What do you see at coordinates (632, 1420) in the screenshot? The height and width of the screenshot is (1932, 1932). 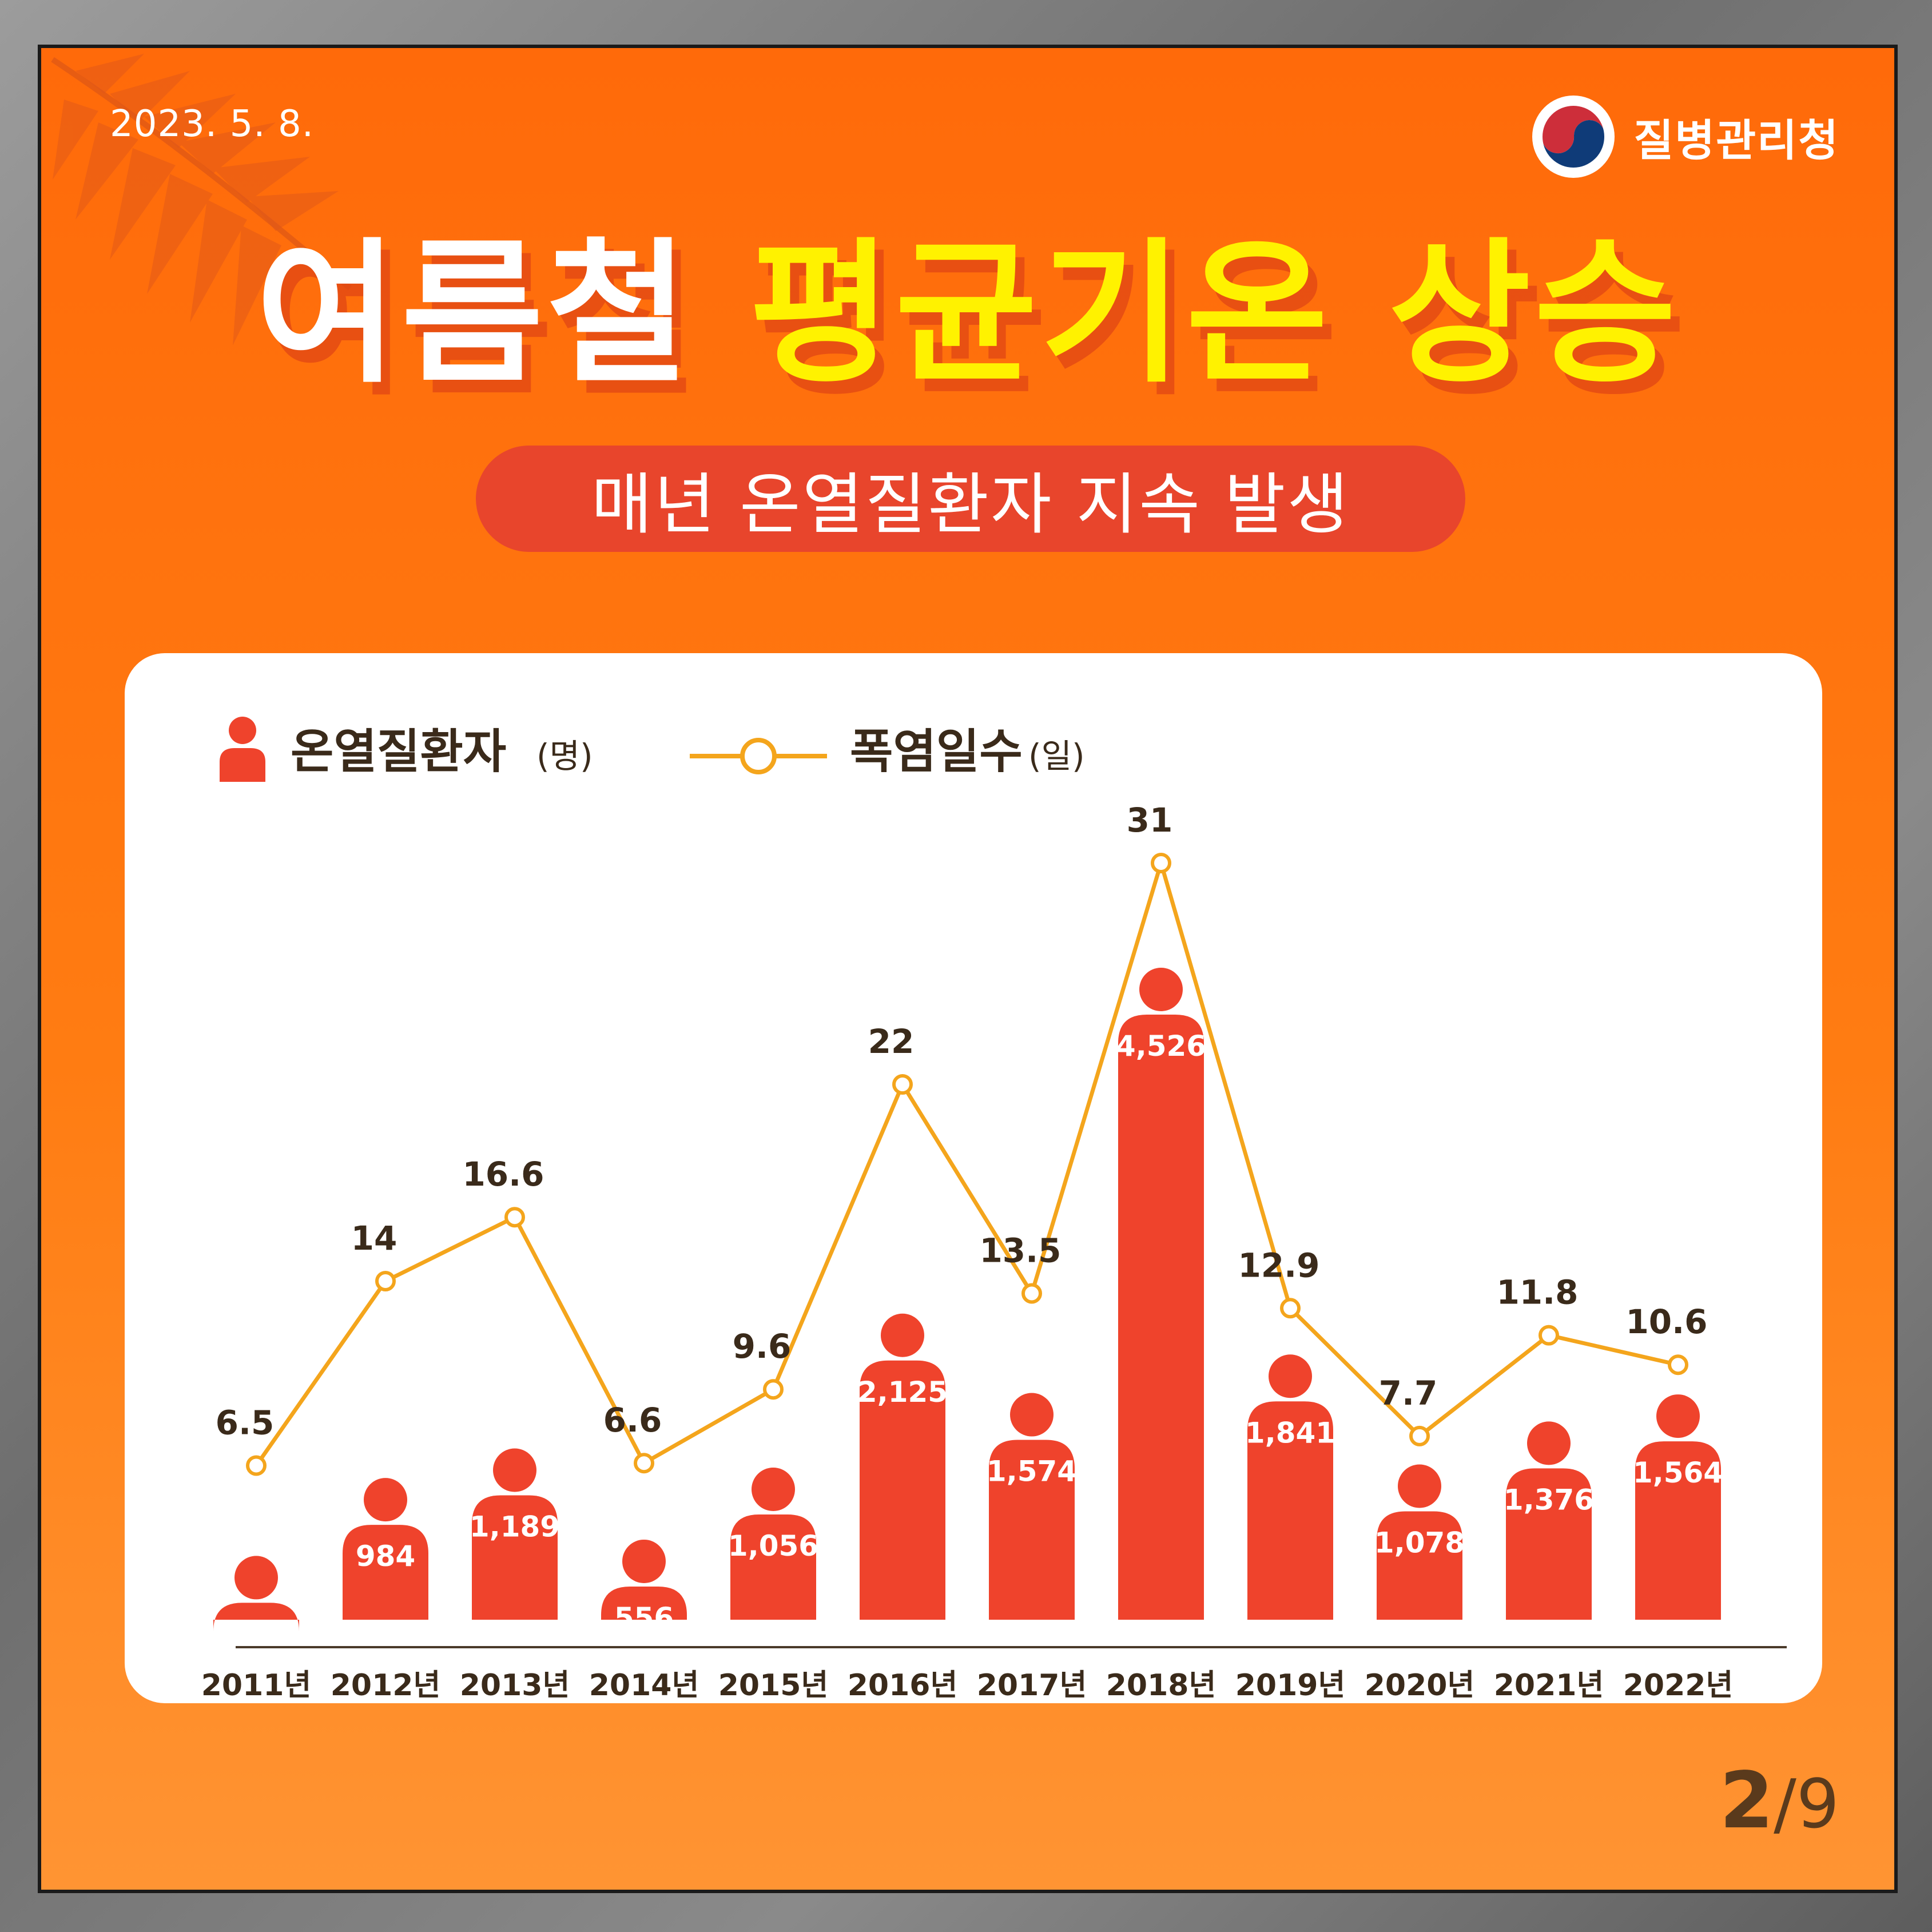 I see `line-value-label: 6.6` at bounding box center [632, 1420].